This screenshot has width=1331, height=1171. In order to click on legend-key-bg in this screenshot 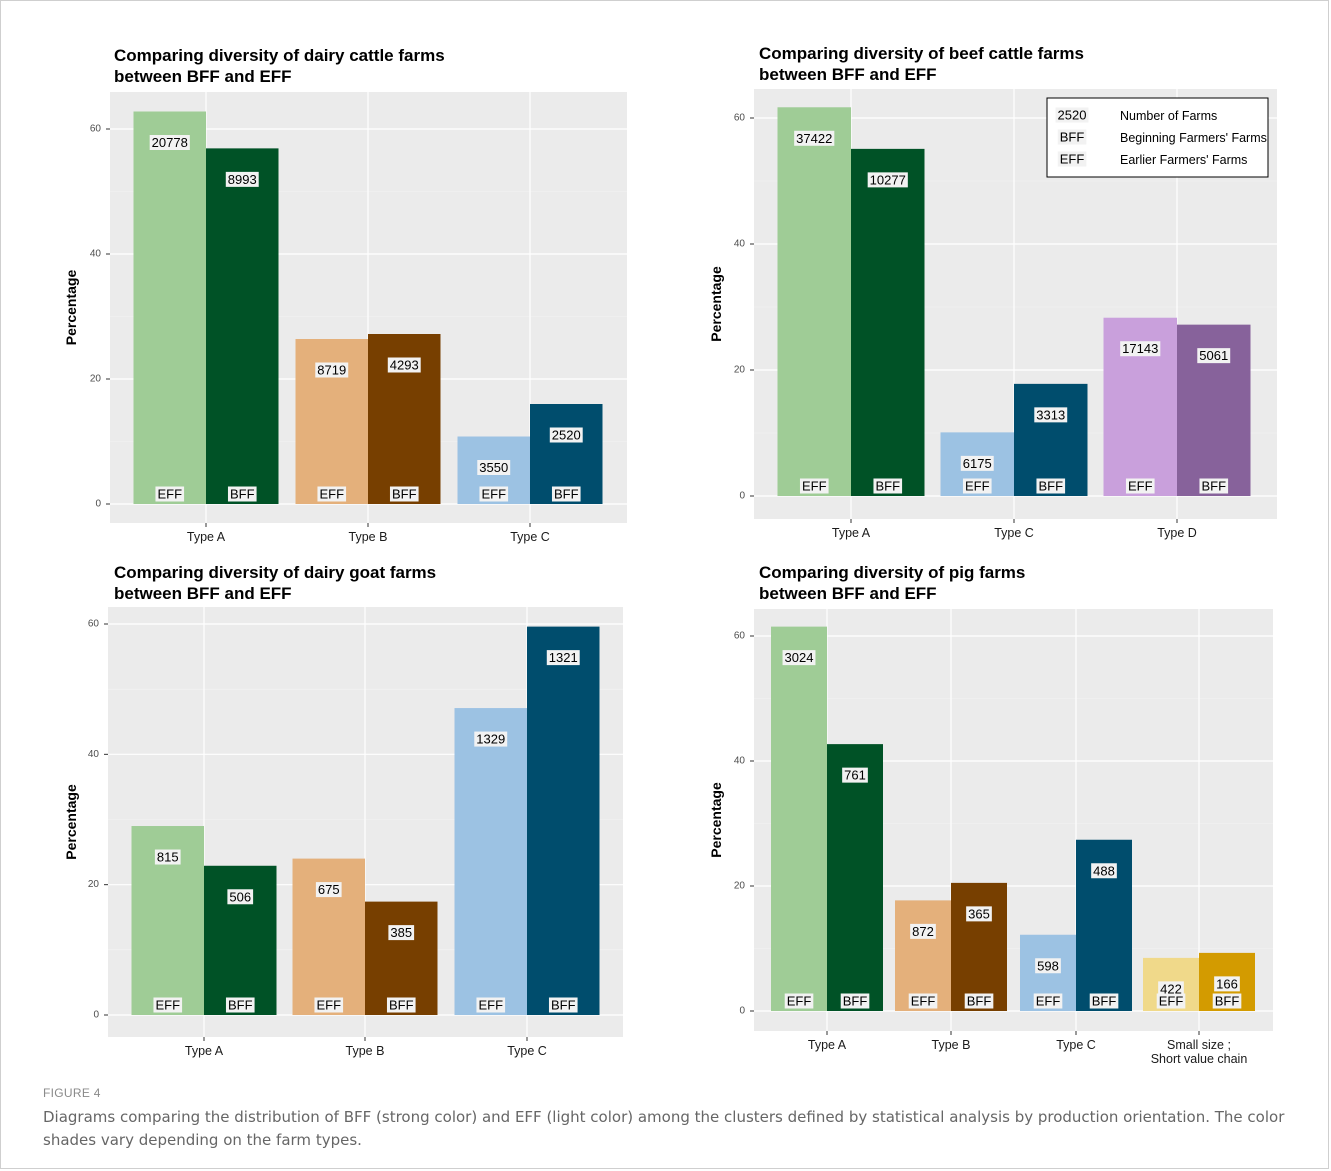, I will do `click(1072, 159)`.